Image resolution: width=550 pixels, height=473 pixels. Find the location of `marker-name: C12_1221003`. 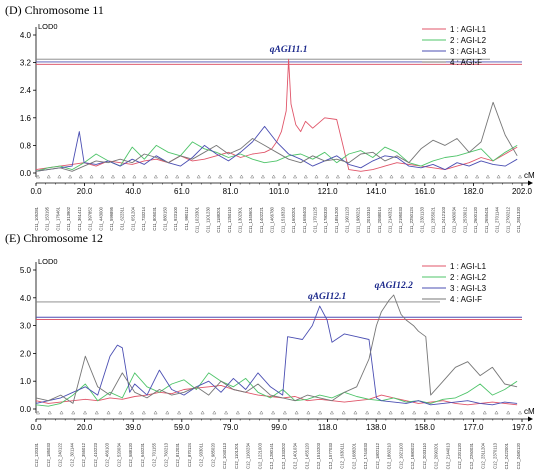

marker-name: C12_1221003 is located at coordinates (259, 455).